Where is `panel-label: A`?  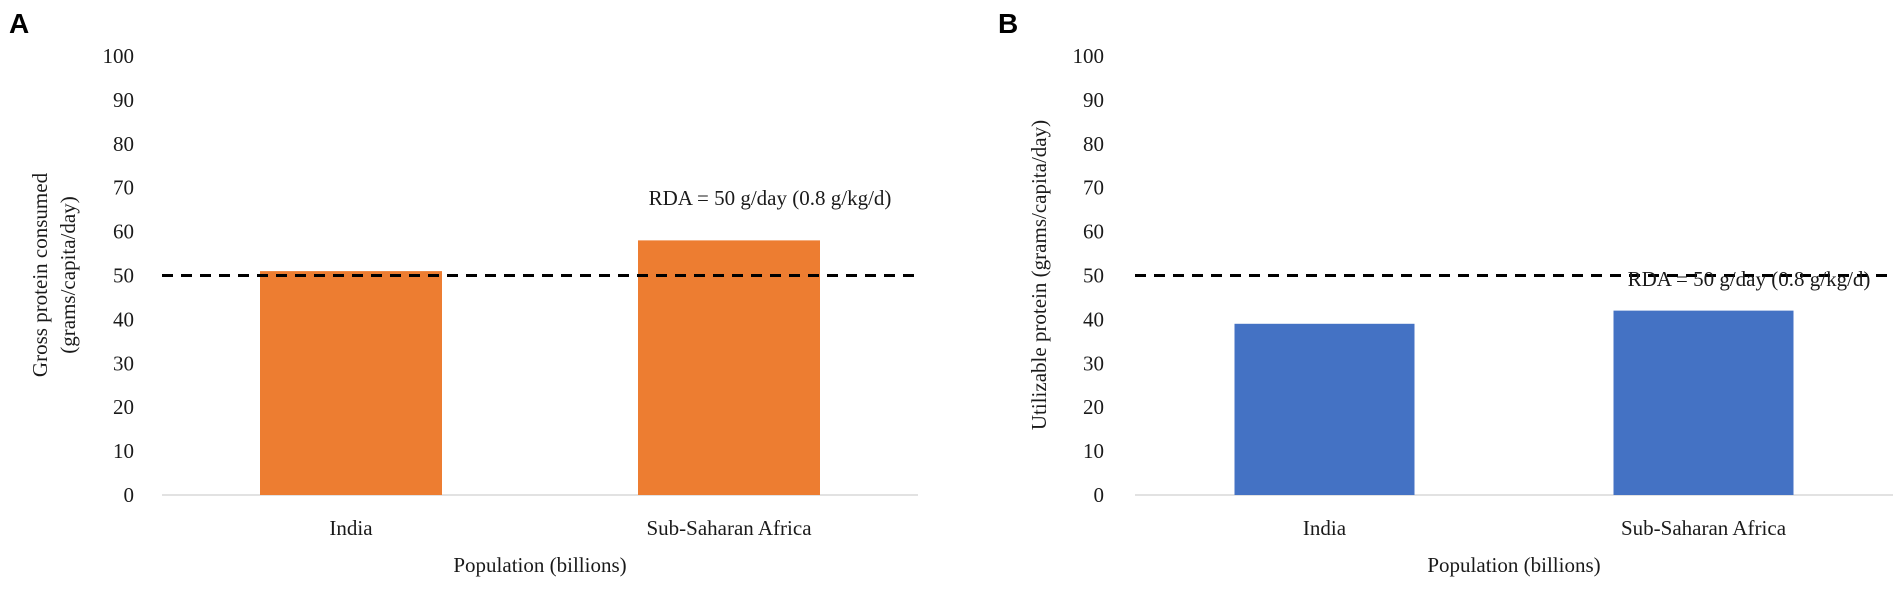 panel-label: A is located at coordinates (19, 23).